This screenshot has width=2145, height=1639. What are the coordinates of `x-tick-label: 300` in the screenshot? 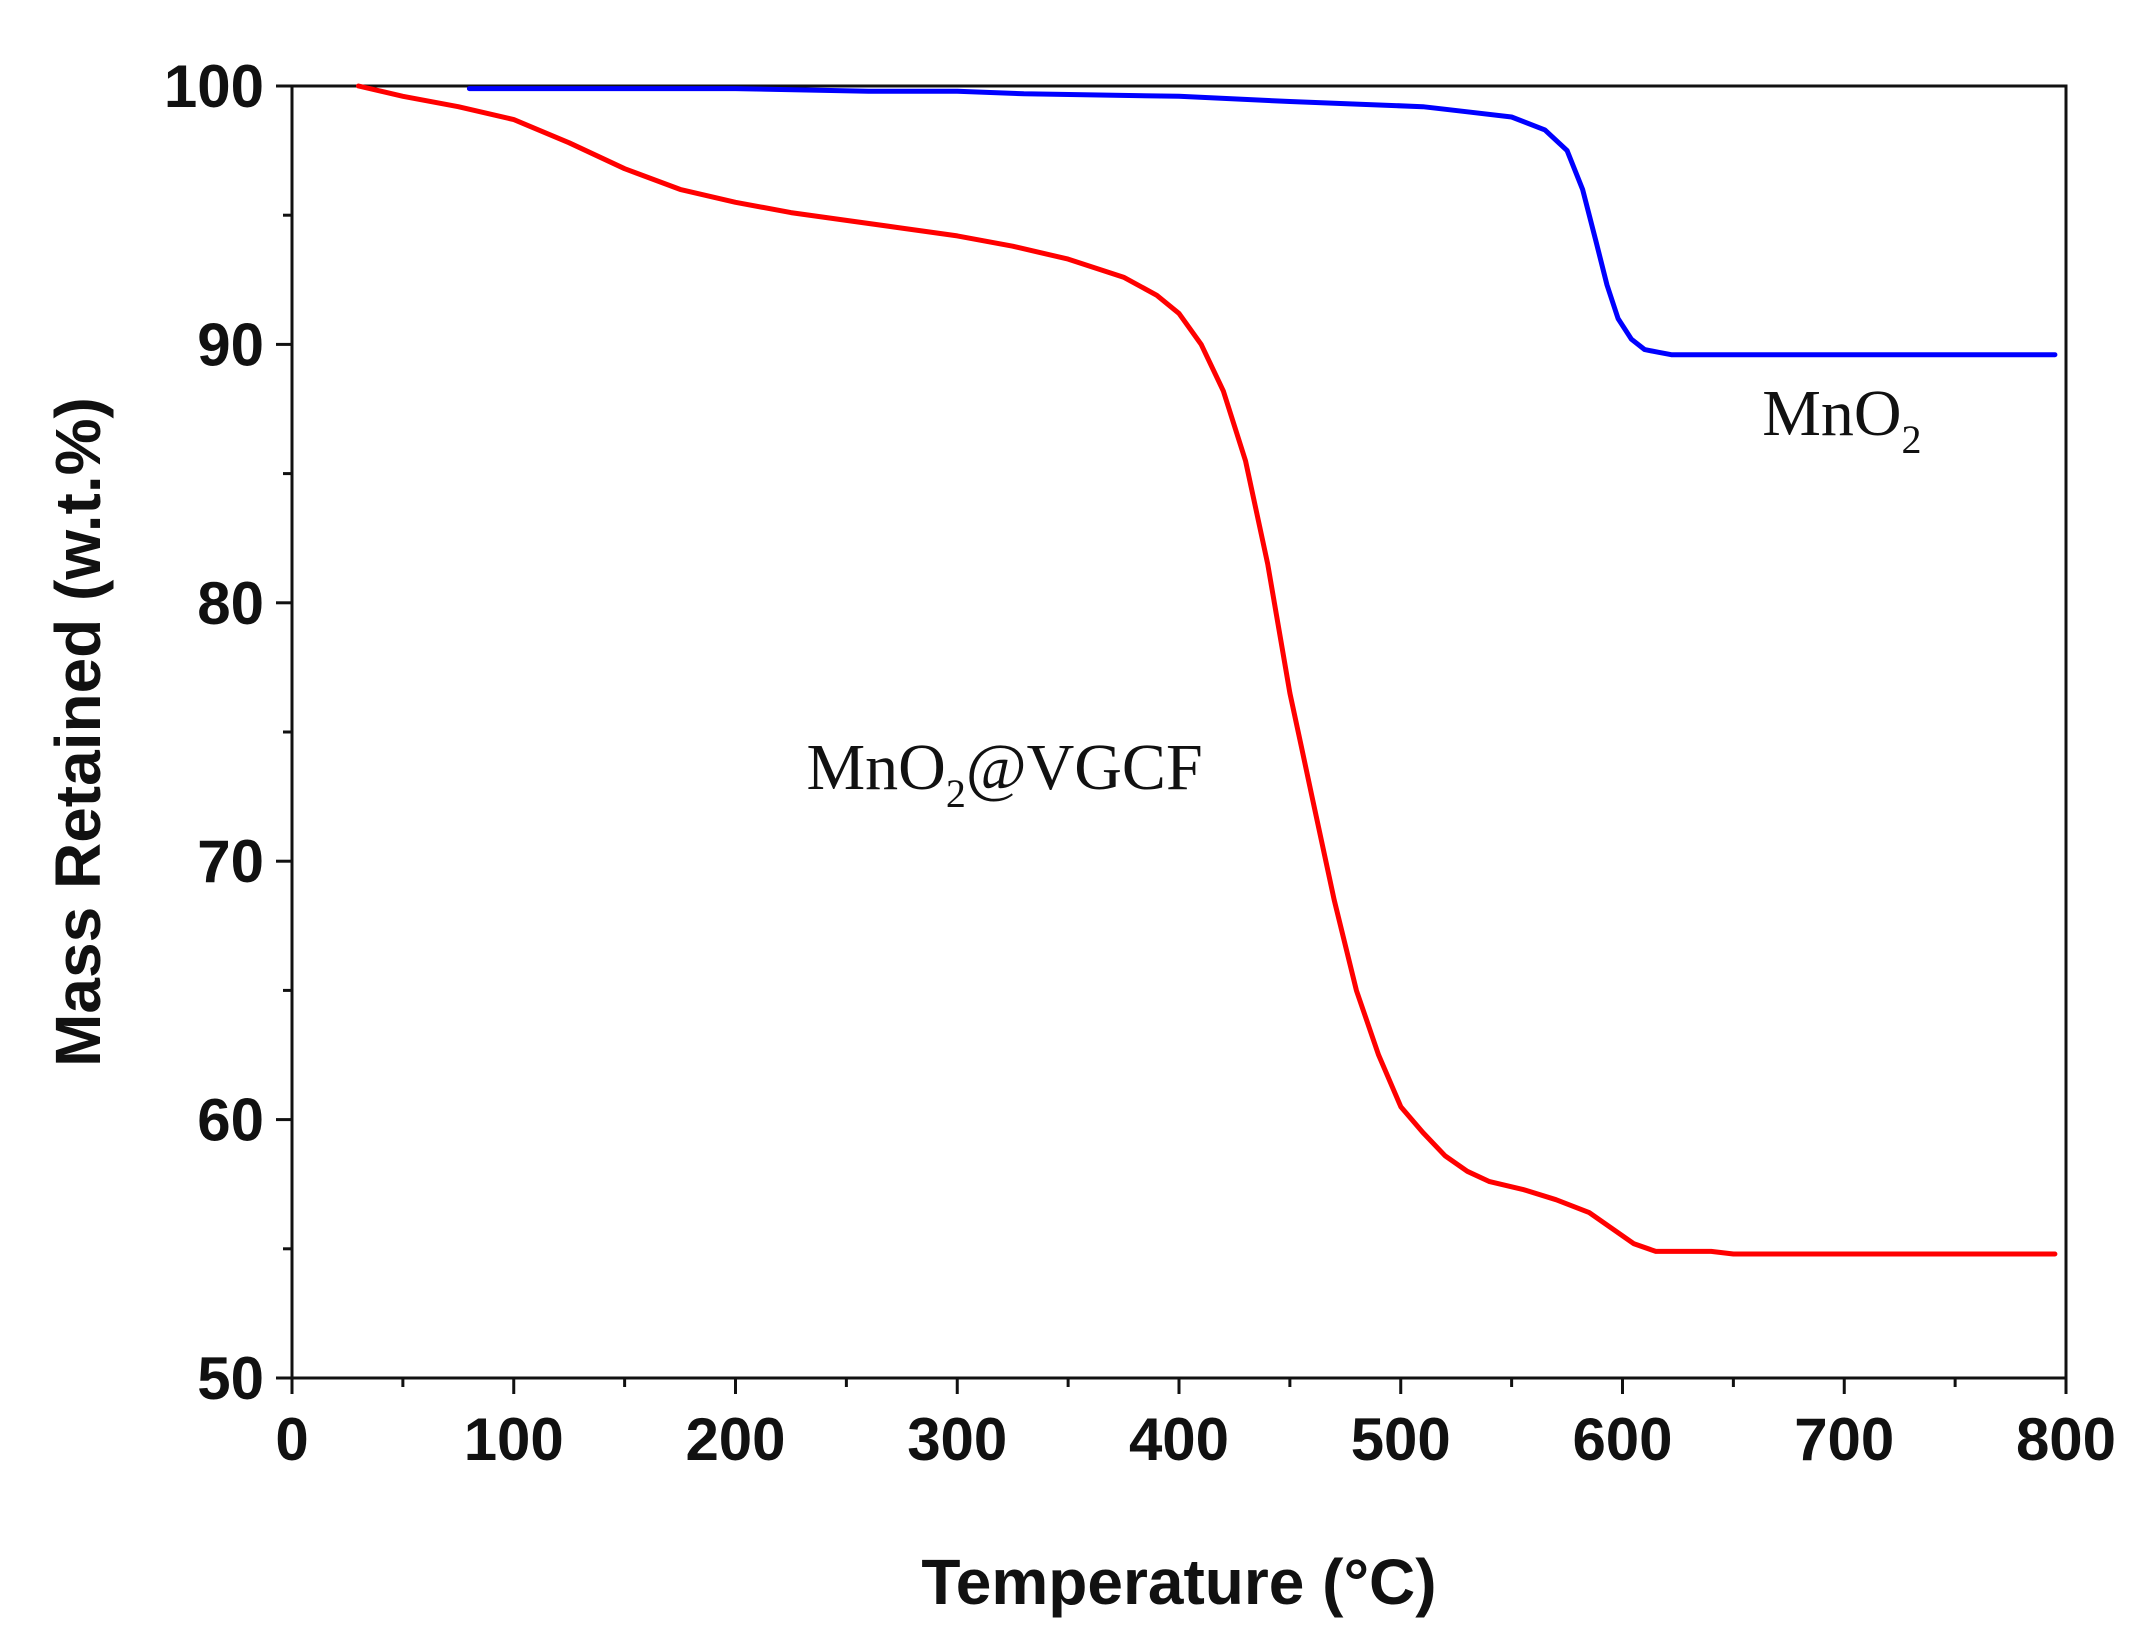 It's located at (957, 1439).